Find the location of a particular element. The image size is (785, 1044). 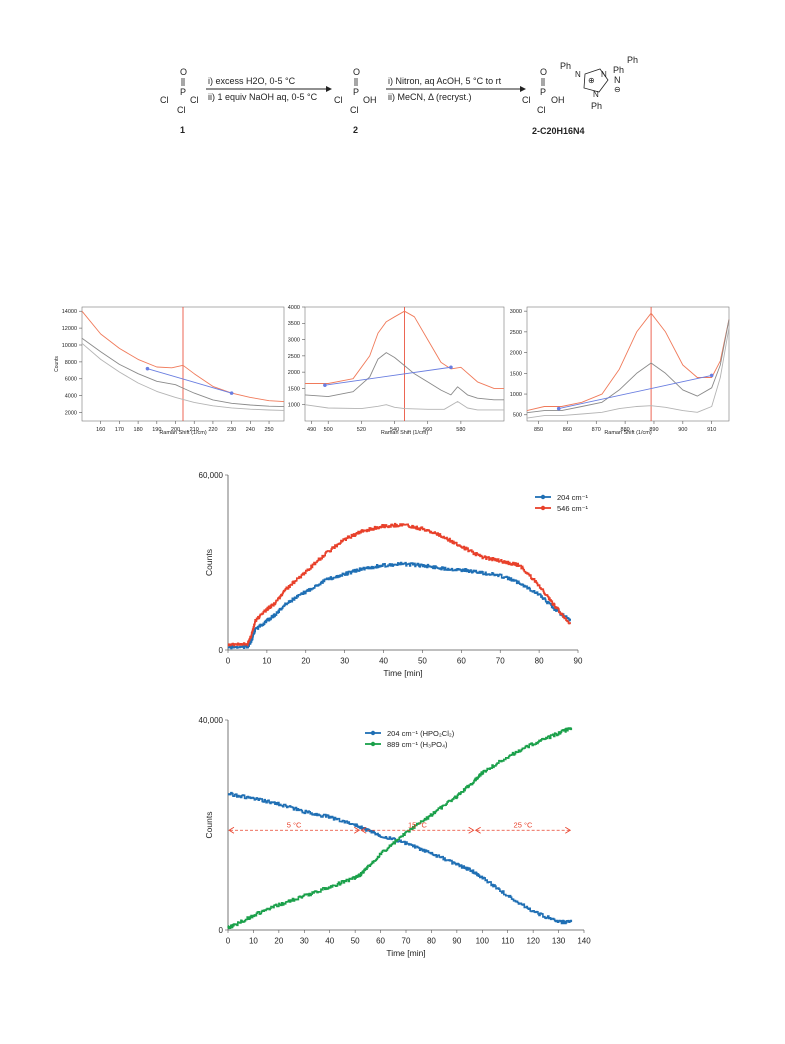

x-tick-label: 170 is located at coordinates (119, 430).